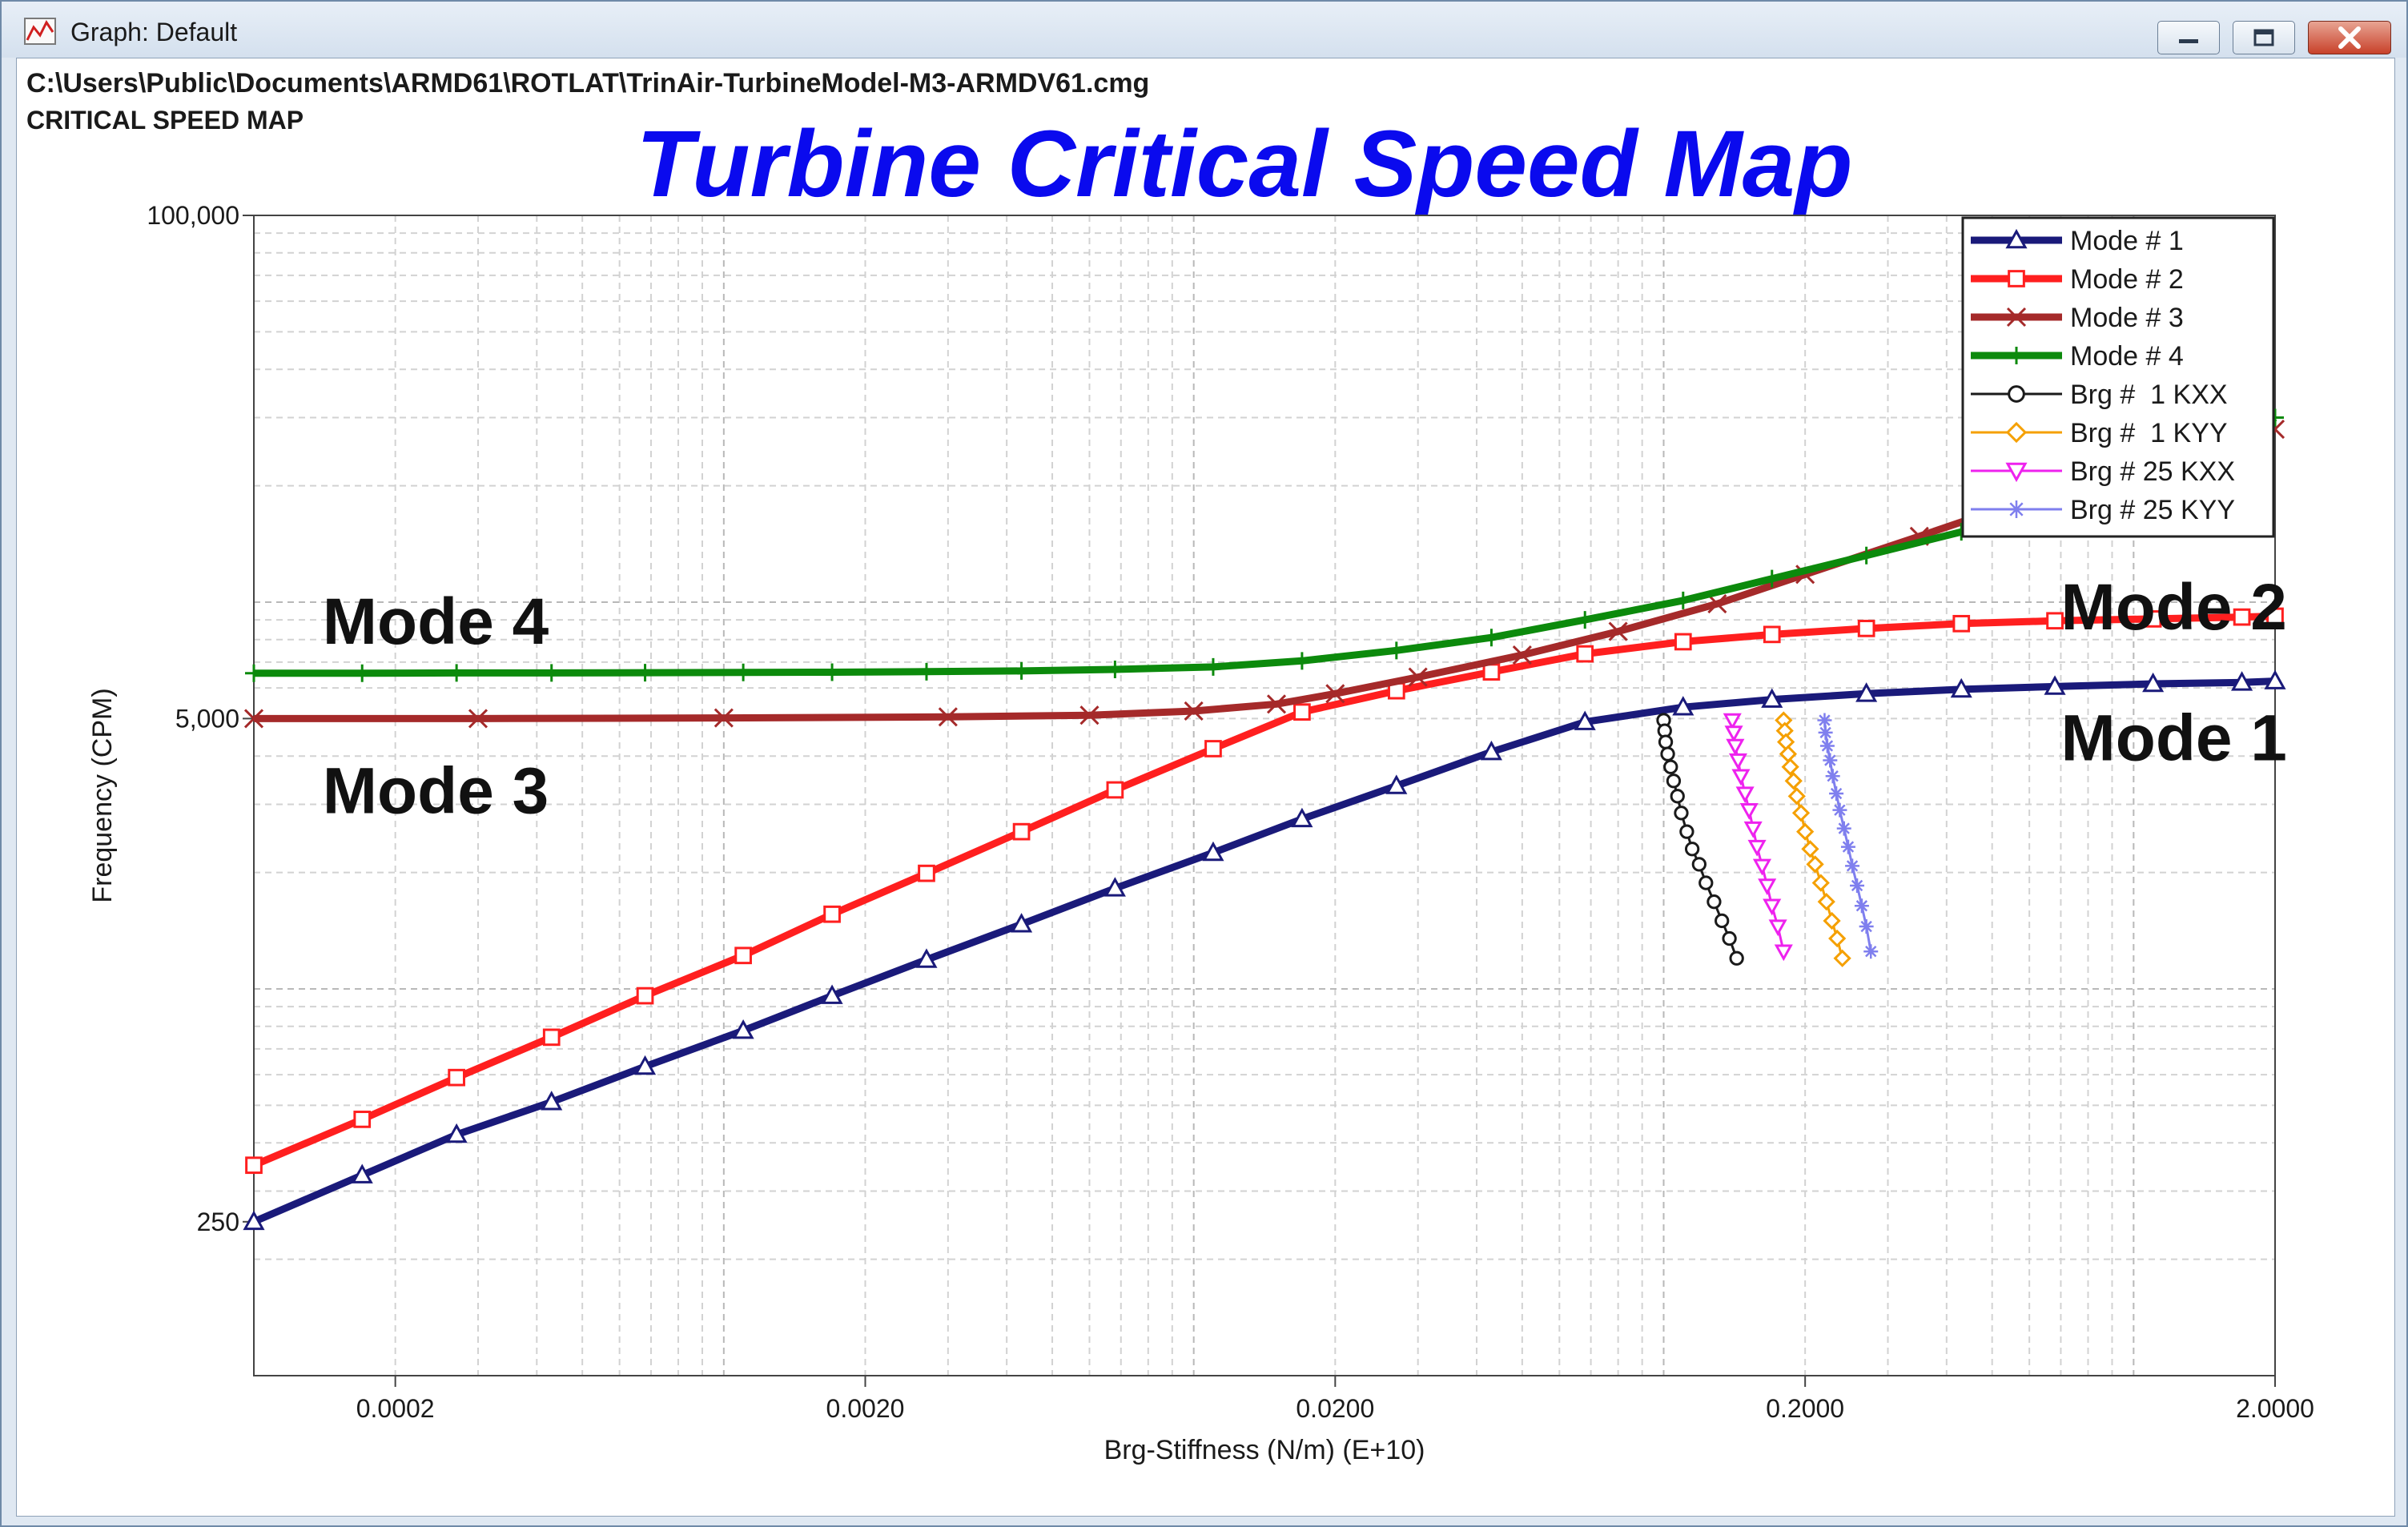  What do you see at coordinates (1805, 1408) in the screenshot?
I see `x-tick-label: 0.2000` at bounding box center [1805, 1408].